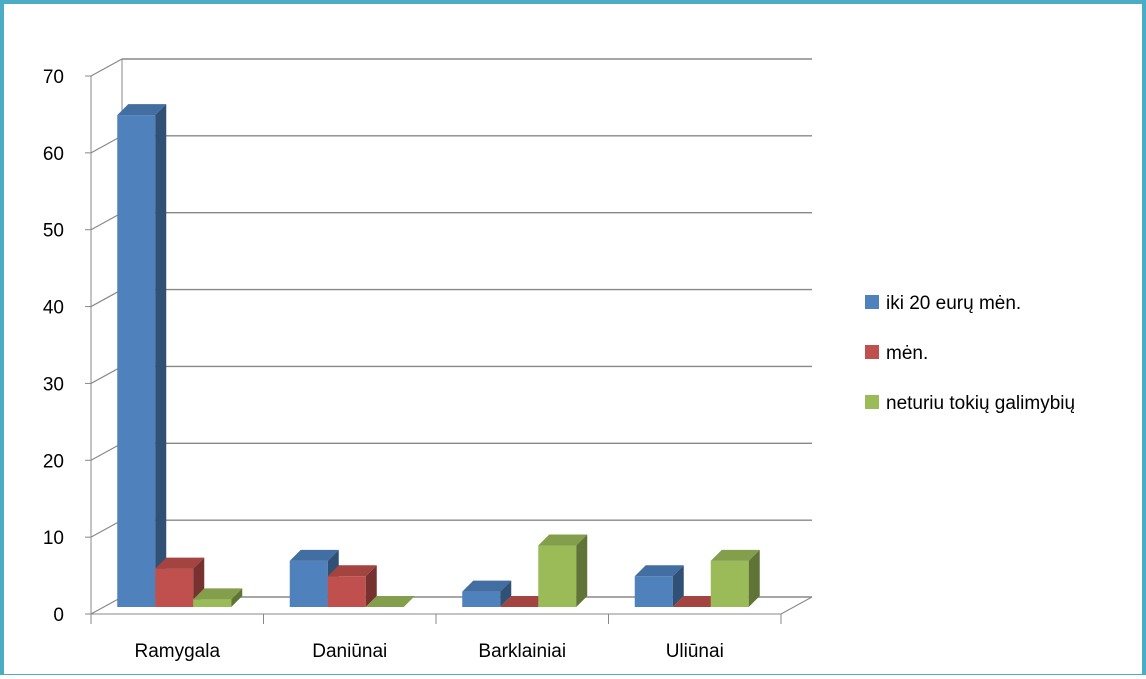 Image resolution: width=1146 pixels, height=679 pixels. I want to click on x-axis: Ramygala Daniūnai Barklainiai Uliūnai, so click(436, 638).